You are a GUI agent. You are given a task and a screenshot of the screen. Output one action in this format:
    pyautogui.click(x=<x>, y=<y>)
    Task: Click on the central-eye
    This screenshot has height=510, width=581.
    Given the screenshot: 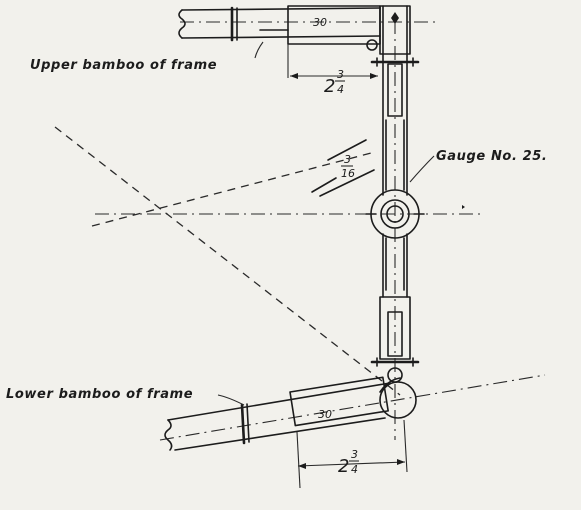 What is the action you would take?
    pyautogui.click(x=395, y=214)
    